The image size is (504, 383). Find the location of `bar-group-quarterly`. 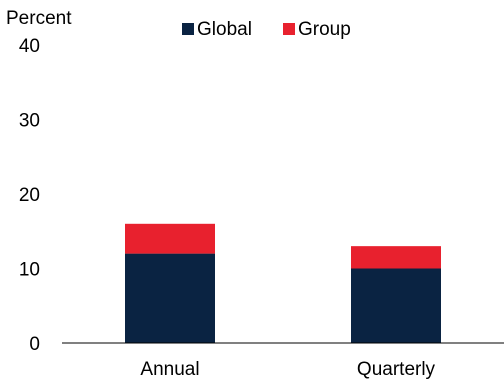

bar-group-quarterly is located at coordinates (396, 257).